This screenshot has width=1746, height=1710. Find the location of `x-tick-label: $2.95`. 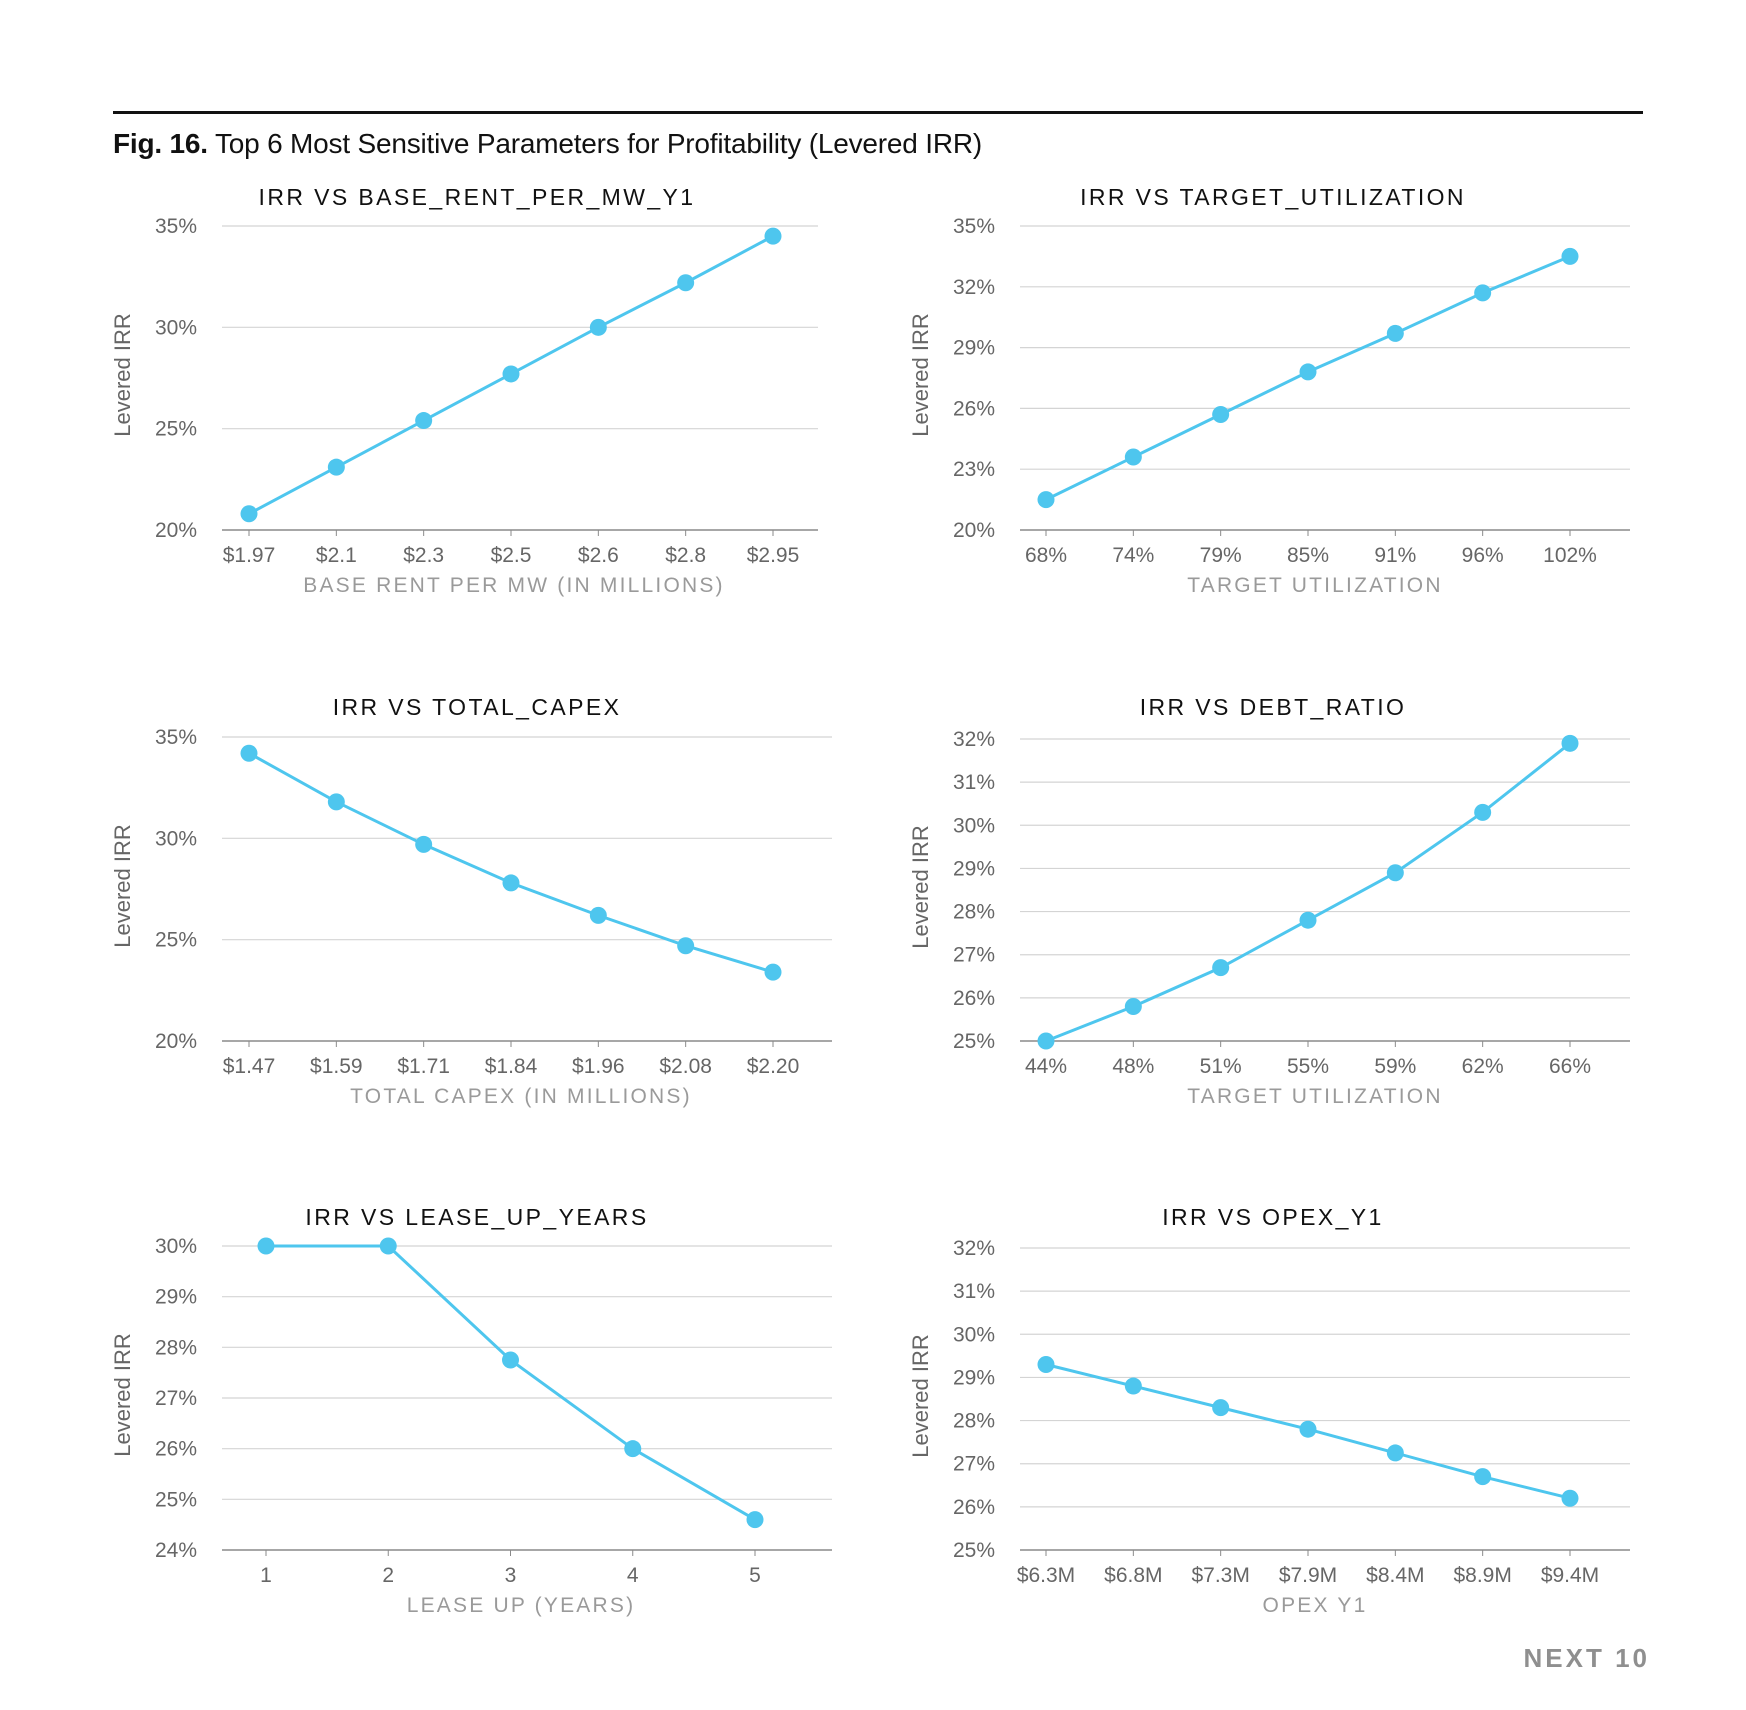

x-tick-label: $2.95 is located at coordinates (773, 555).